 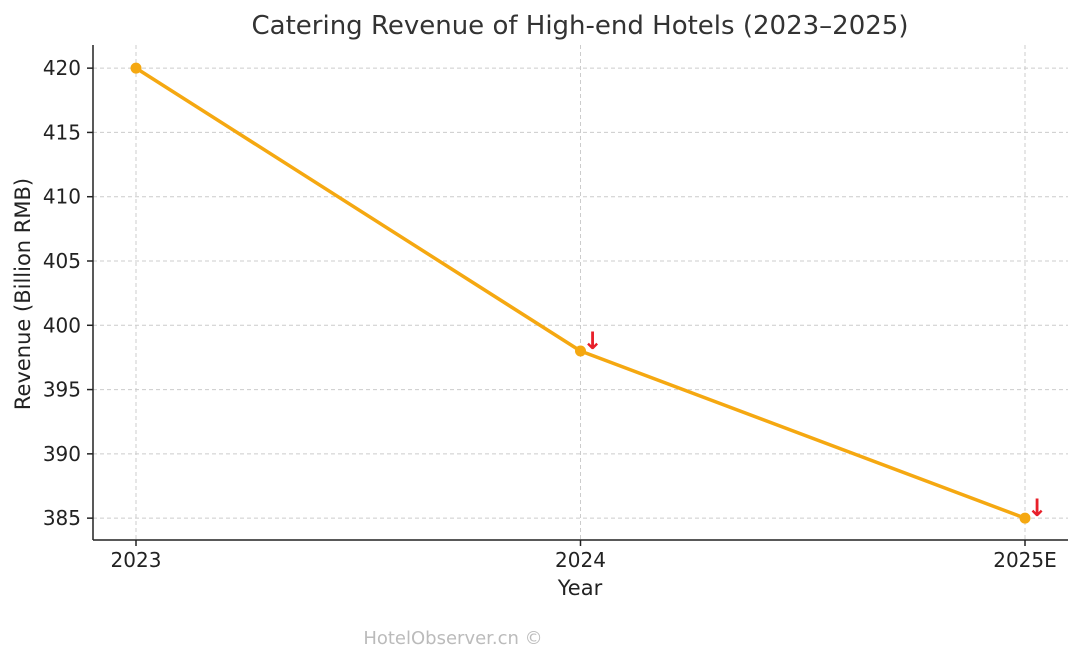 What do you see at coordinates (62, 68) in the screenshot?
I see `y-tick-label: 420` at bounding box center [62, 68].